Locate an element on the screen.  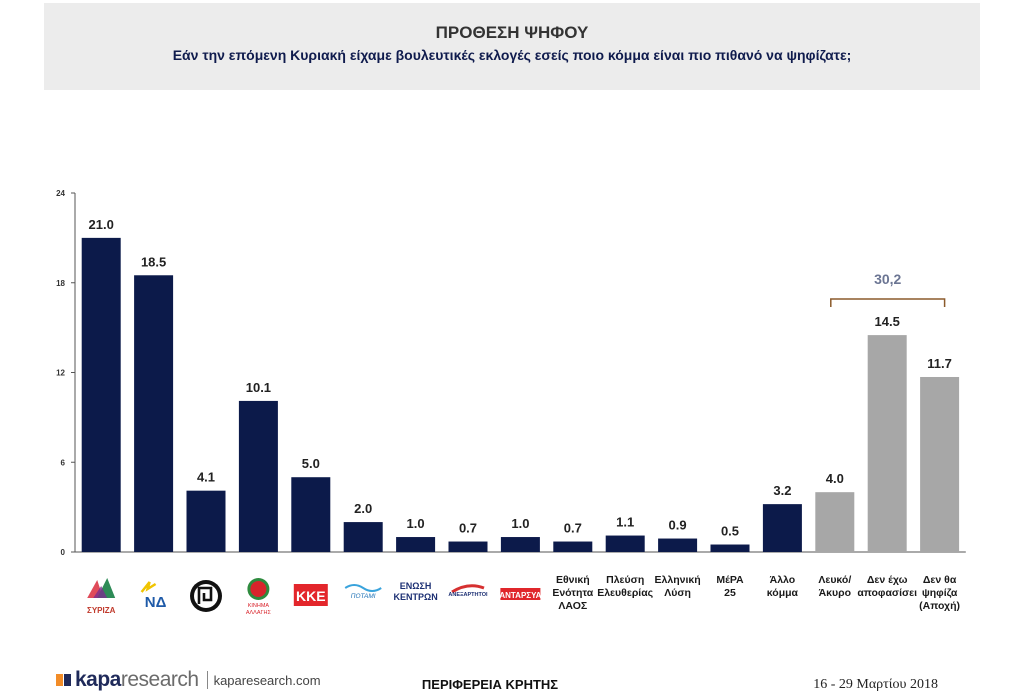
page-title: ΠΡΟΘΕΣΗ ΨΗΦΟΥ is located at coordinates (512, 32).